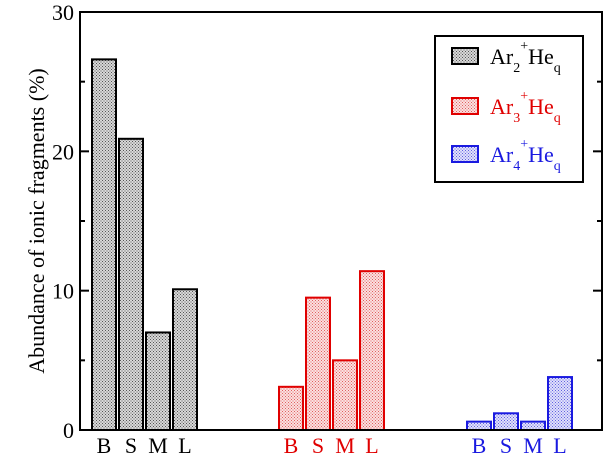 Image resolution: width=607 pixels, height=466 pixels. I want to click on bar-2-m, so click(158, 381).